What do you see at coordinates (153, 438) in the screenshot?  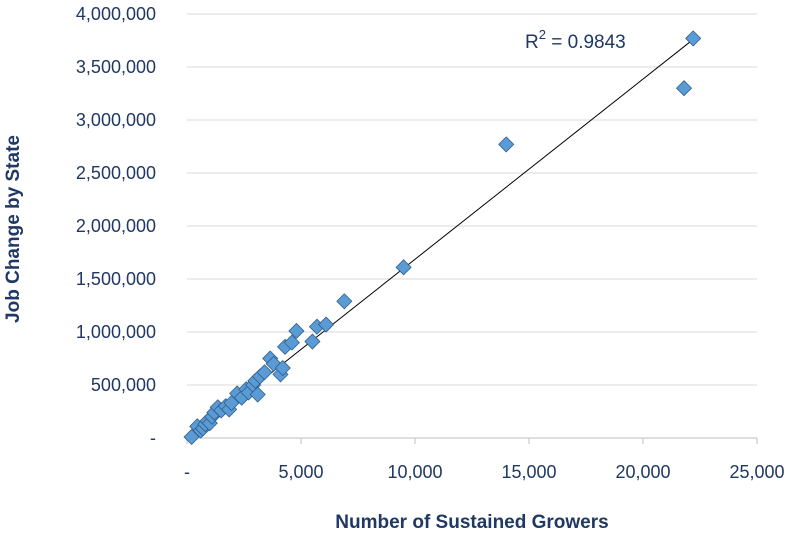 I see `y-tick-label: -` at bounding box center [153, 438].